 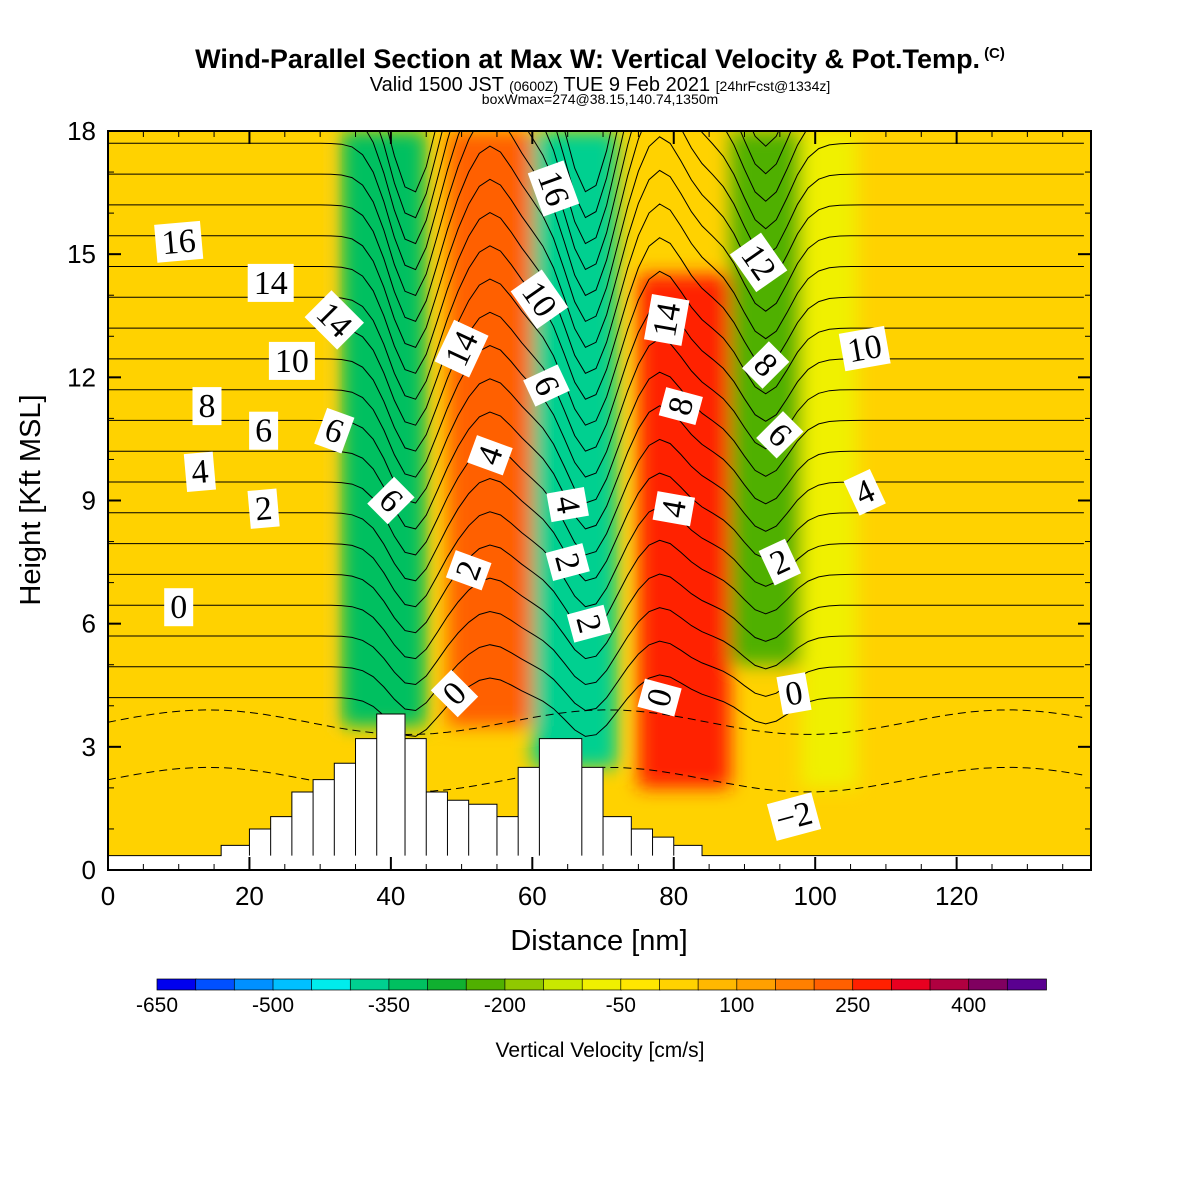 What do you see at coordinates (89, 501) in the screenshot?
I see `y-tick-label: 9` at bounding box center [89, 501].